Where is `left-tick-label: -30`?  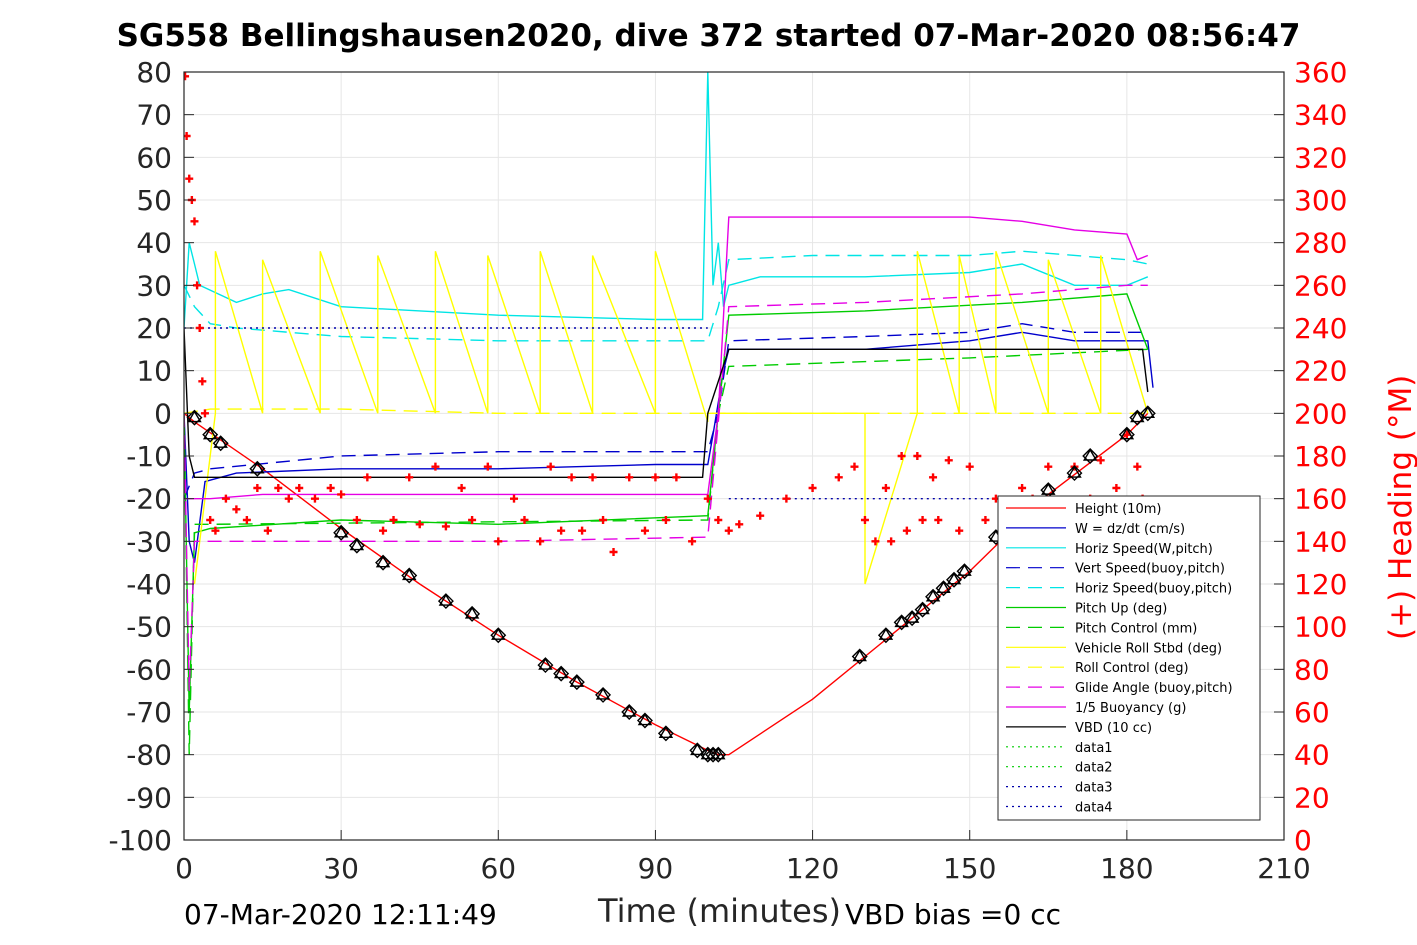 left-tick-label: -30 is located at coordinates (149, 541).